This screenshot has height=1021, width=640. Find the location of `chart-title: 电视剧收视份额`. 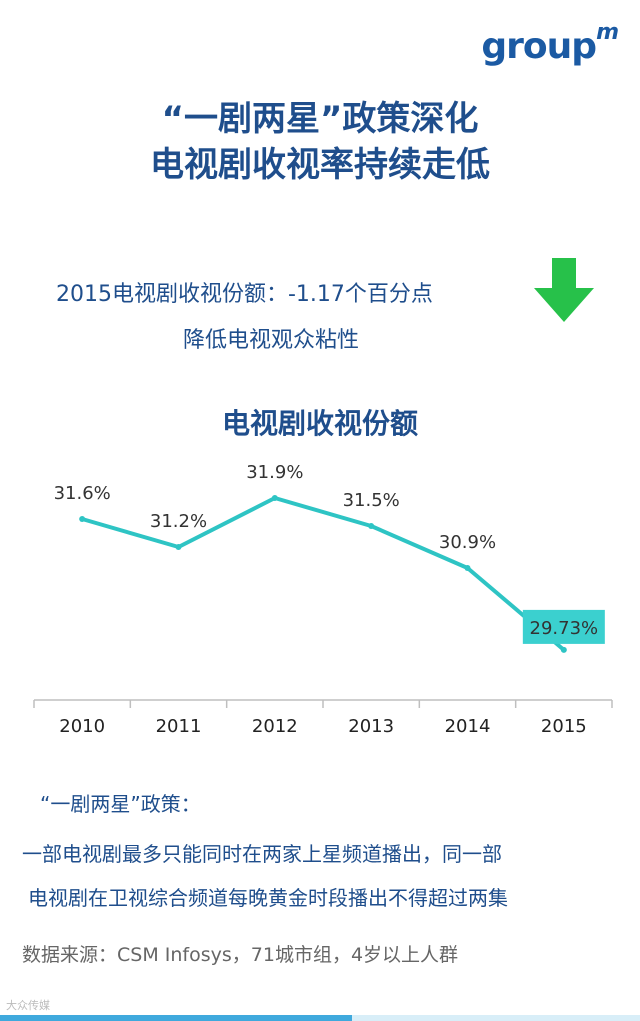

chart-title: 电视剧收视份额 is located at coordinates (319, 423).